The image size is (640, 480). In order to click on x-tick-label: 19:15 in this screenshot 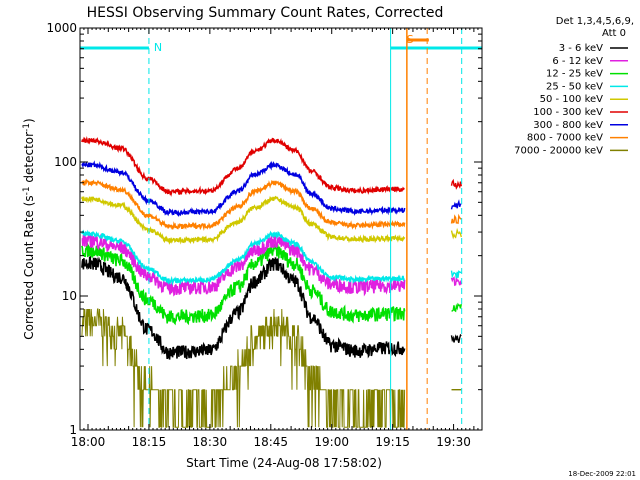, I will do `click(392, 442)`.